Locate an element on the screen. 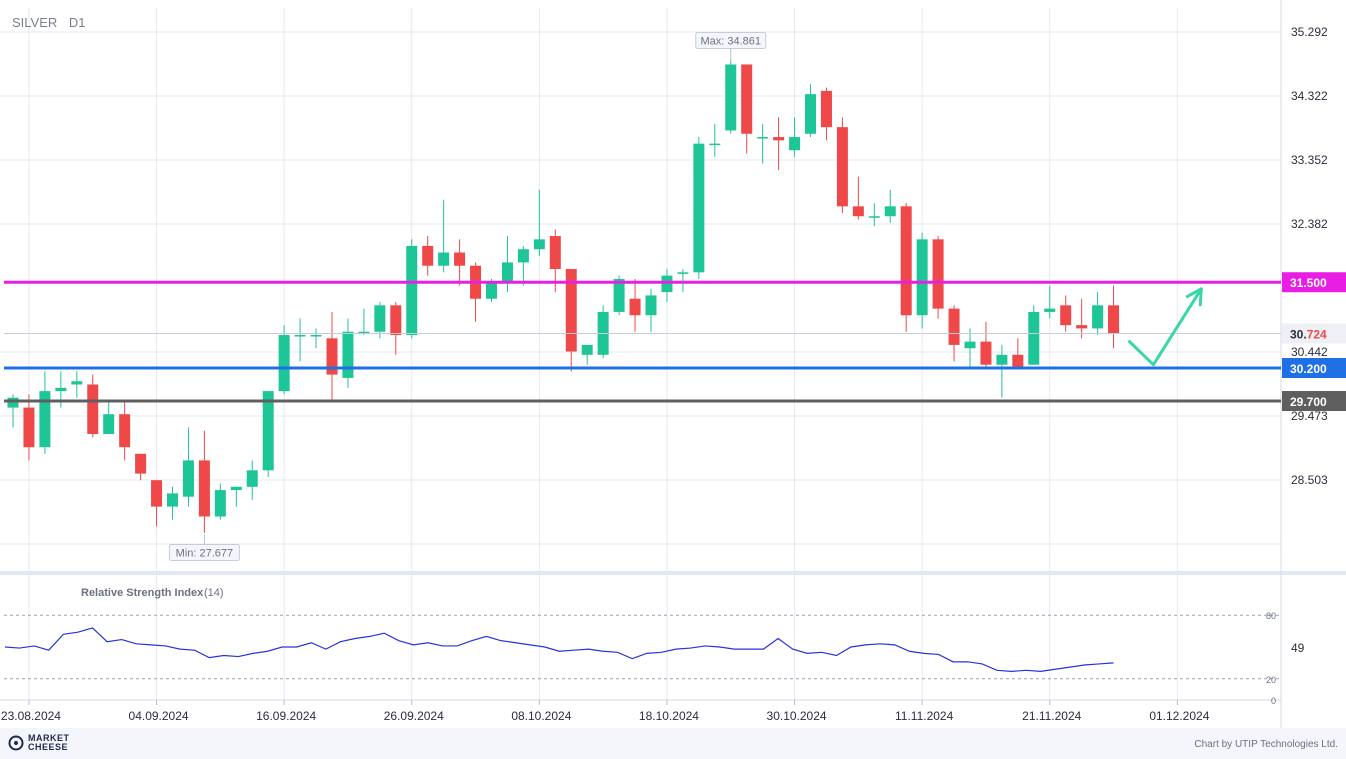  brand-mark-icon is located at coordinates (16, 743).